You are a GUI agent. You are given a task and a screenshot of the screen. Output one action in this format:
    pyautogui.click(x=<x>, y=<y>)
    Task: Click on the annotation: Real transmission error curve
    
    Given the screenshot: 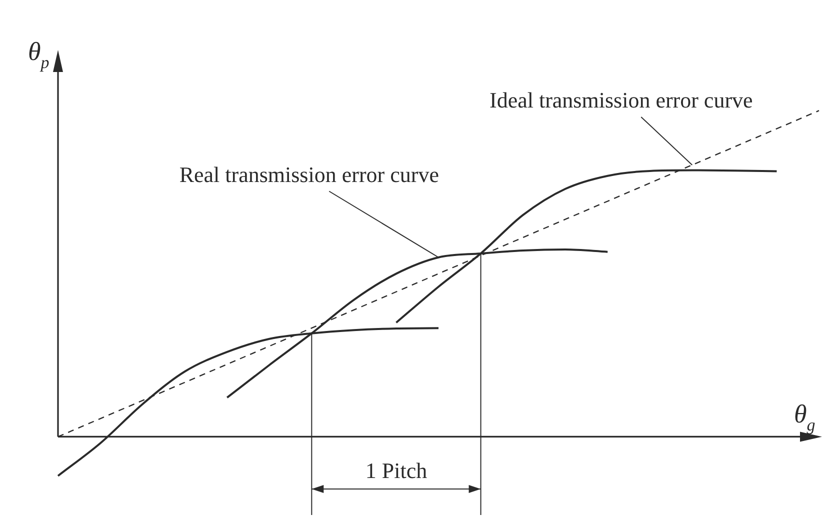 What is the action you would take?
    pyautogui.click(x=309, y=175)
    